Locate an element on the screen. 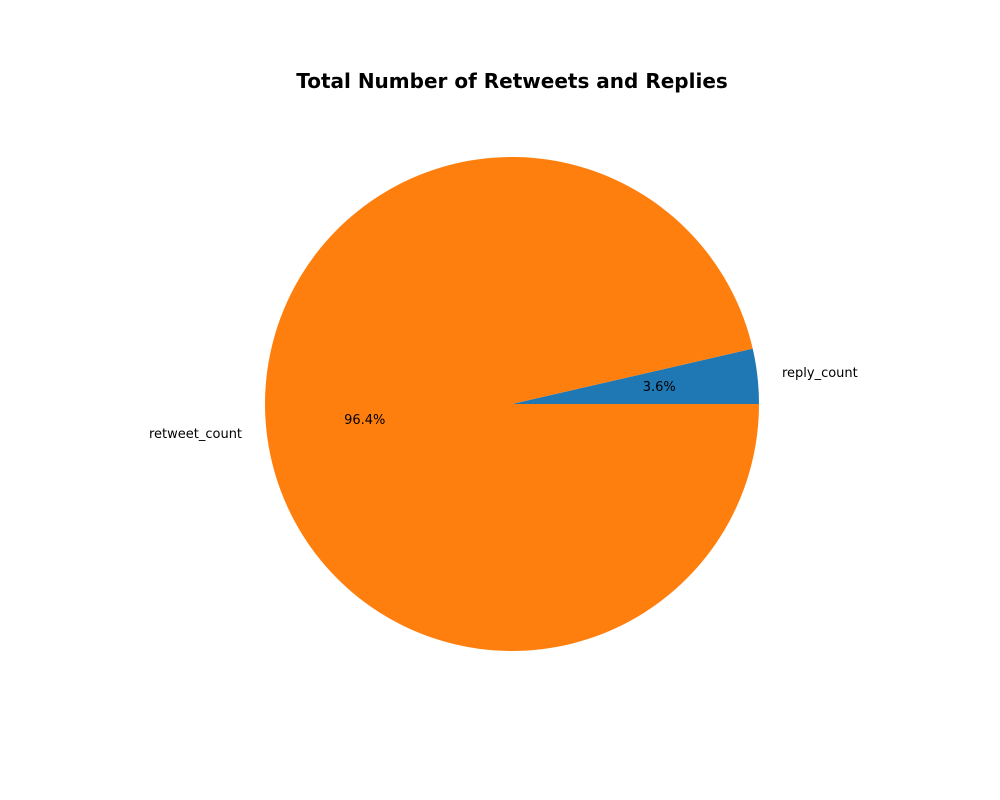 This screenshot has height=800, width=1000. slice-percent-reply-count: 3.6% is located at coordinates (659, 387).